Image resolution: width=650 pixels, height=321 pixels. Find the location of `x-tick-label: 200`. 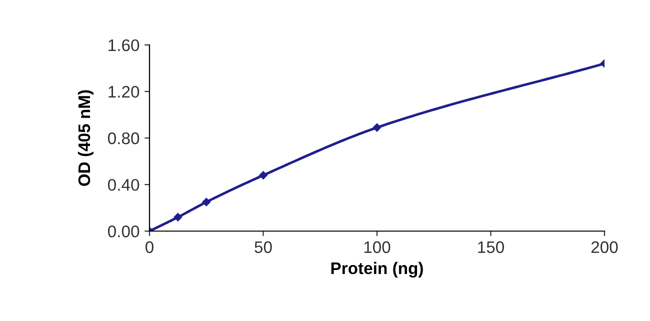

x-tick-label: 200 is located at coordinates (604, 247).